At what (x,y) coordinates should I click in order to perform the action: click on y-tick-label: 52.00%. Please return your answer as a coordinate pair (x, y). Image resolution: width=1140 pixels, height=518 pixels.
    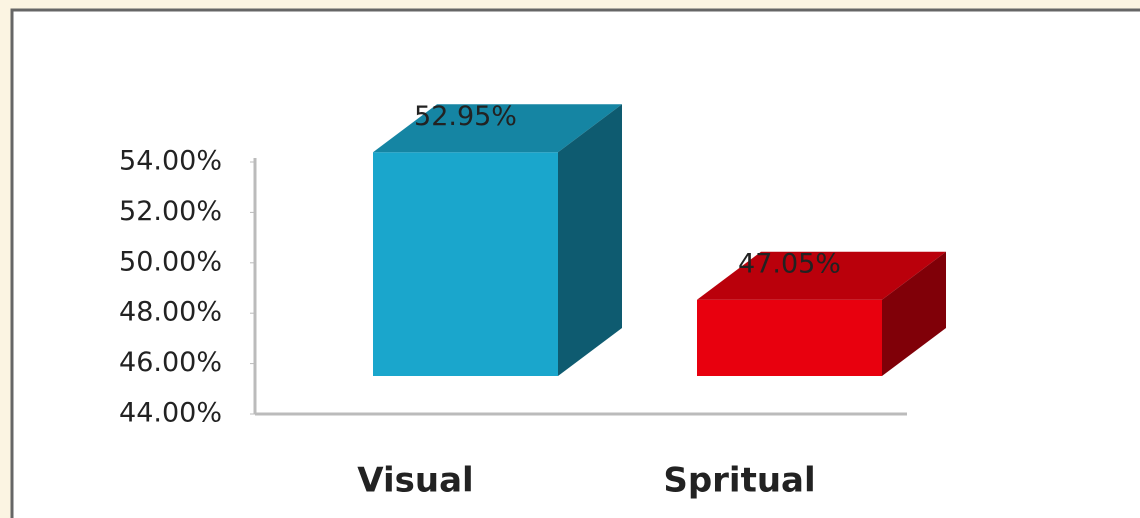
    Looking at the image, I should click on (170, 211).